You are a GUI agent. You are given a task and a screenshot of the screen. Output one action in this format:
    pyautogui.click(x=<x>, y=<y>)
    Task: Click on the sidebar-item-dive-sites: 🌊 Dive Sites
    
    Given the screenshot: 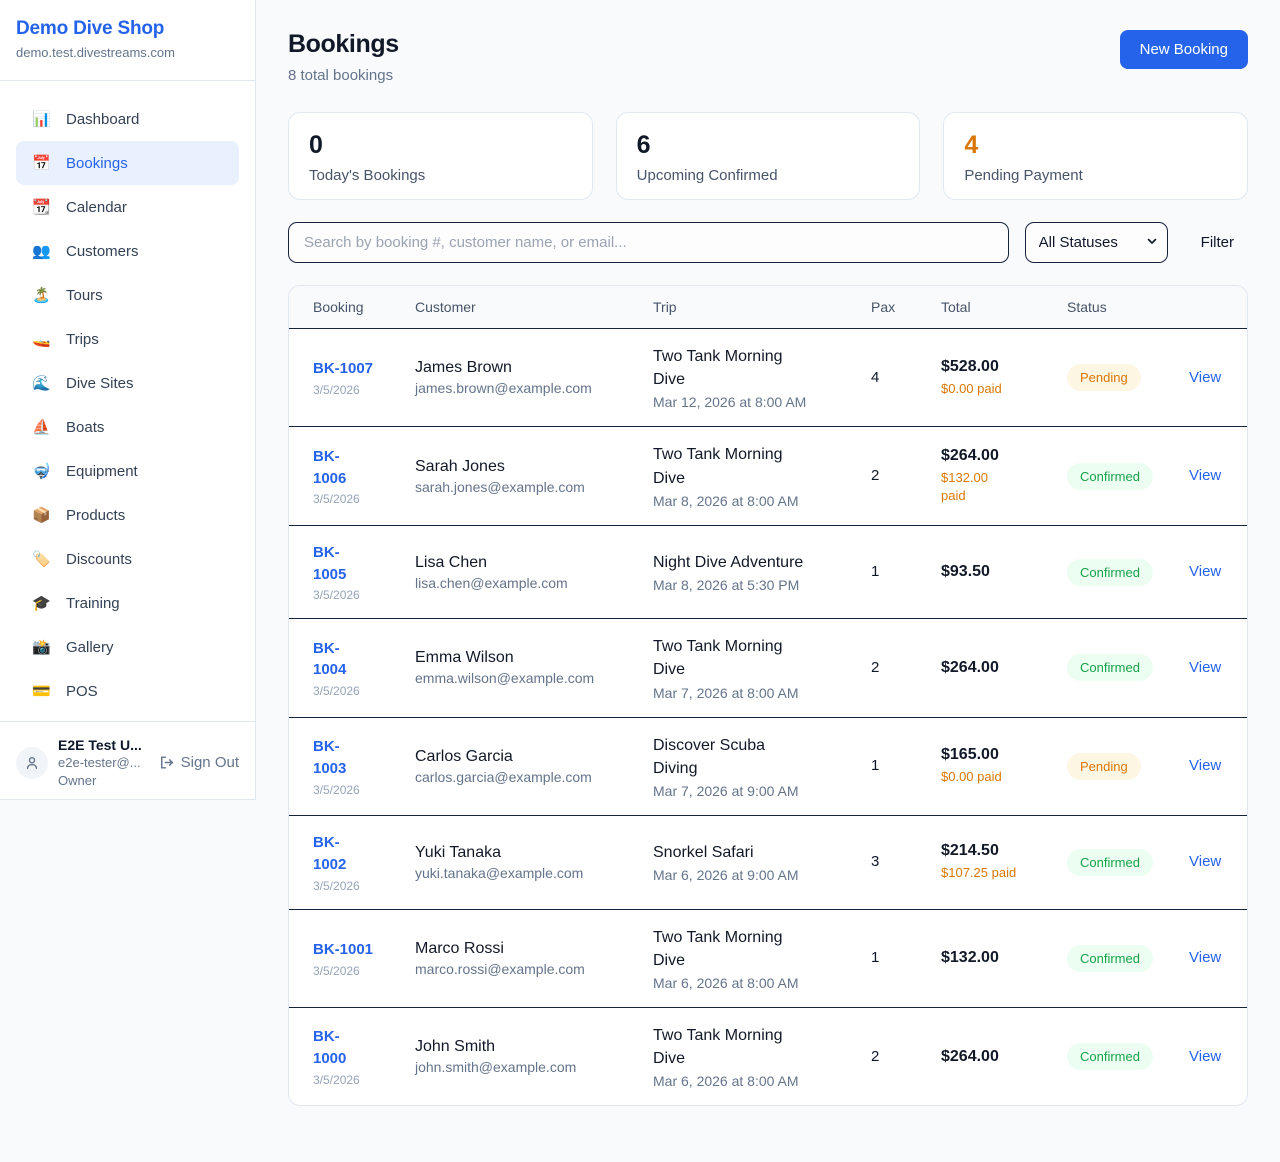 What is the action you would take?
    pyautogui.click(x=83, y=383)
    